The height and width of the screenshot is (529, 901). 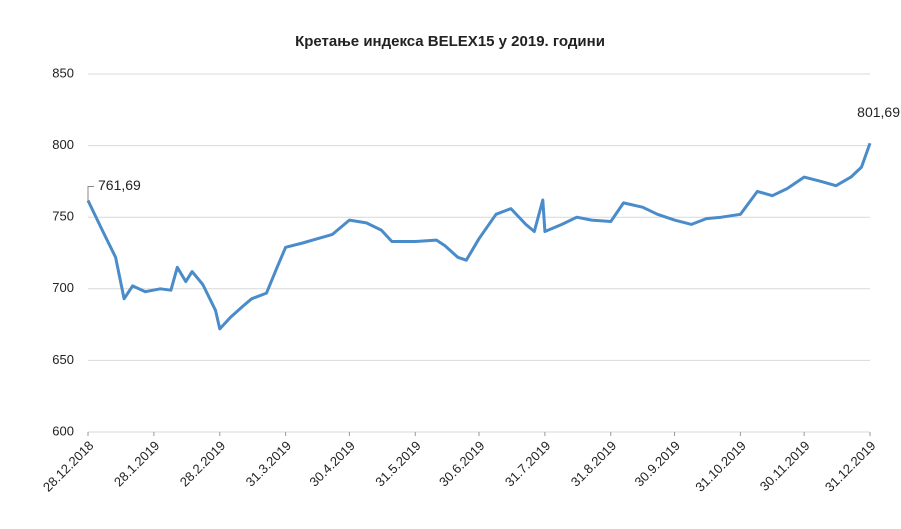 I want to click on x-tick-label: 31.8.2019, so click(x=594, y=464).